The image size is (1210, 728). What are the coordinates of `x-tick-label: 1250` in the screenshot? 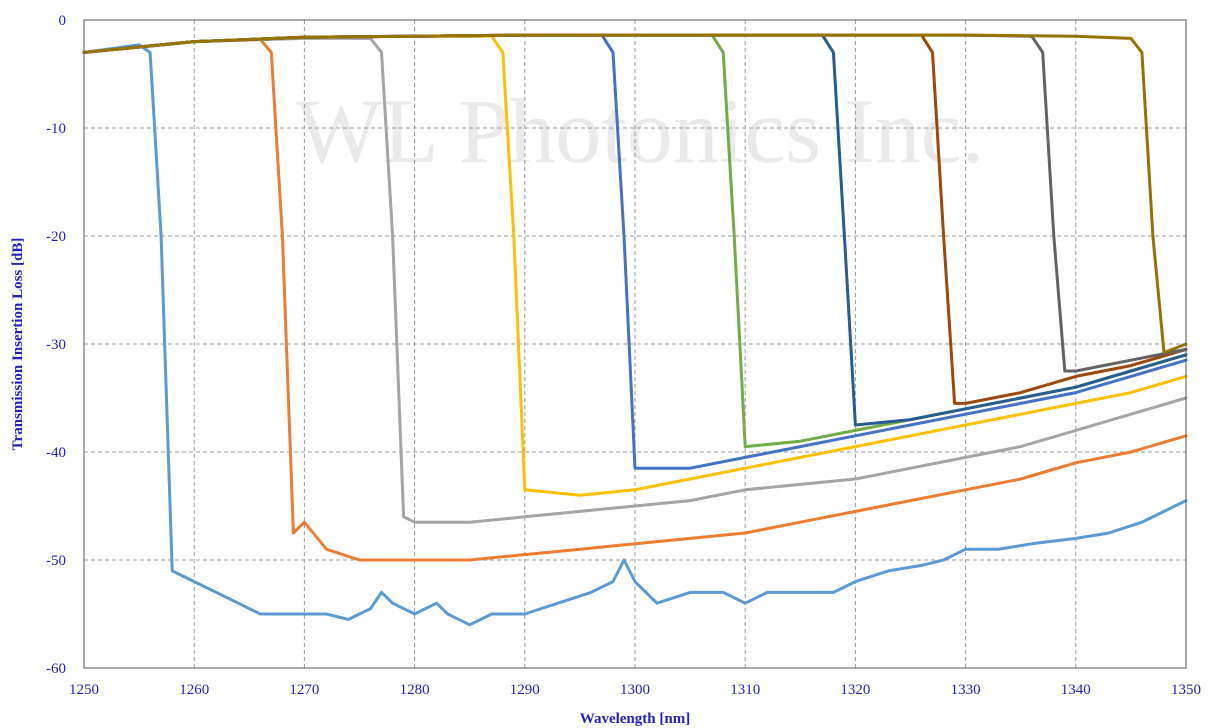 It's located at (84, 690).